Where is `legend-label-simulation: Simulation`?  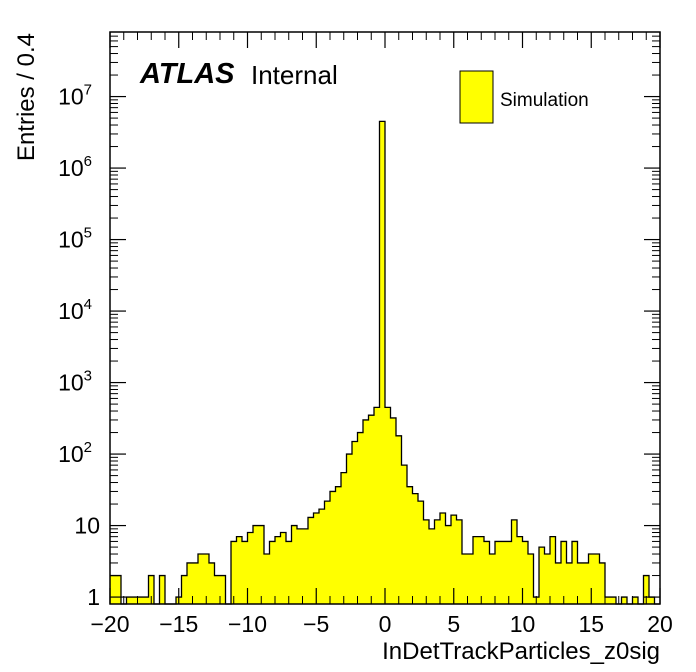 legend-label-simulation: Simulation is located at coordinates (544, 100).